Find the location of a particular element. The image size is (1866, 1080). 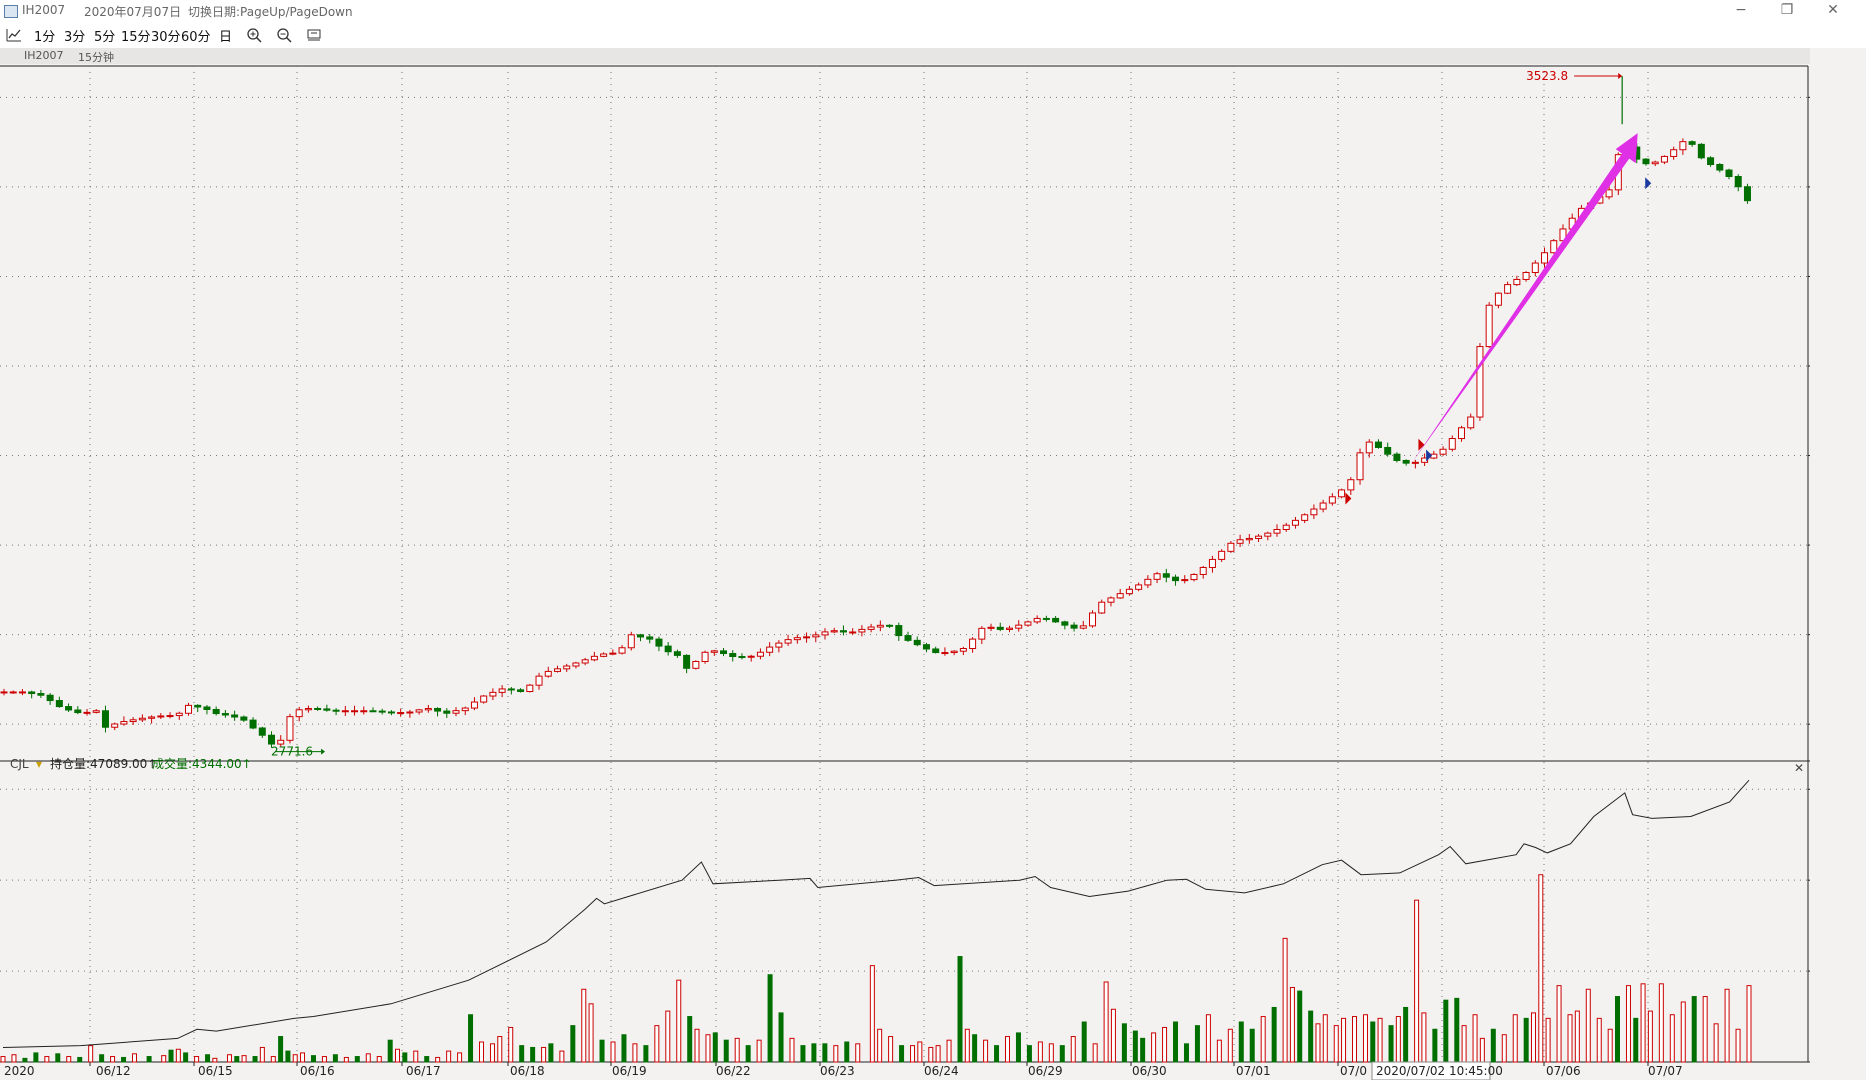

period-5m-button: 5分 is located at coordinates (105, 37).